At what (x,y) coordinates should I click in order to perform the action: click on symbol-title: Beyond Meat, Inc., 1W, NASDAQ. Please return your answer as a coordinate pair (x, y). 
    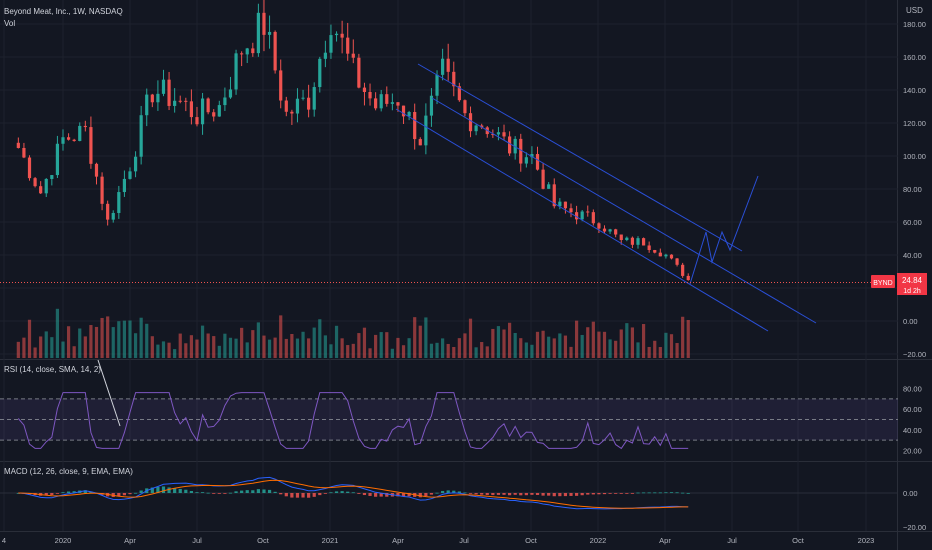
    Looking at the image, I should click on (63, 11).